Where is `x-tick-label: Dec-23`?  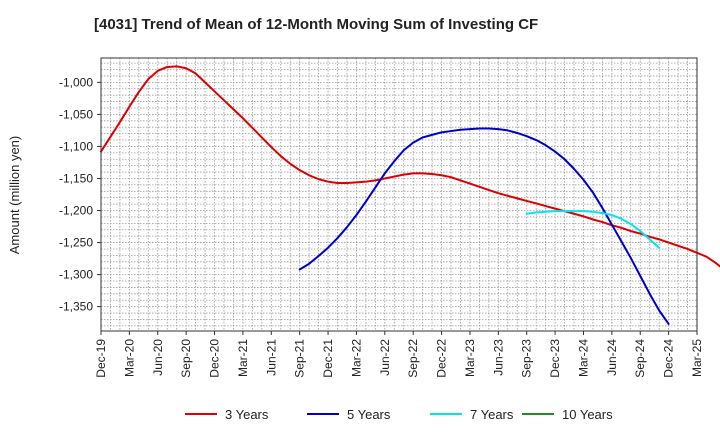 x-tick-label: Dec-23 is located at coordinates (555, 358).